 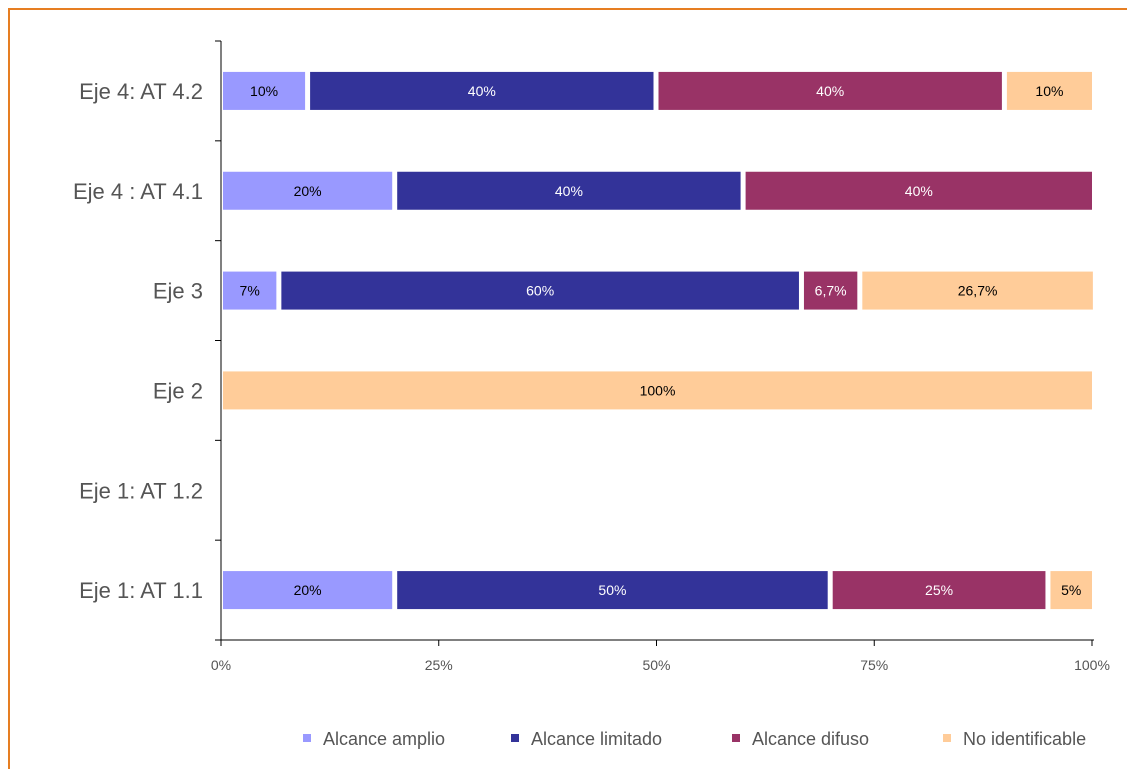 What do you see at coordinates (810, 739) in the screenshot?
I see `legend-label: Alcance difuso` at bounding box center [810, 739].